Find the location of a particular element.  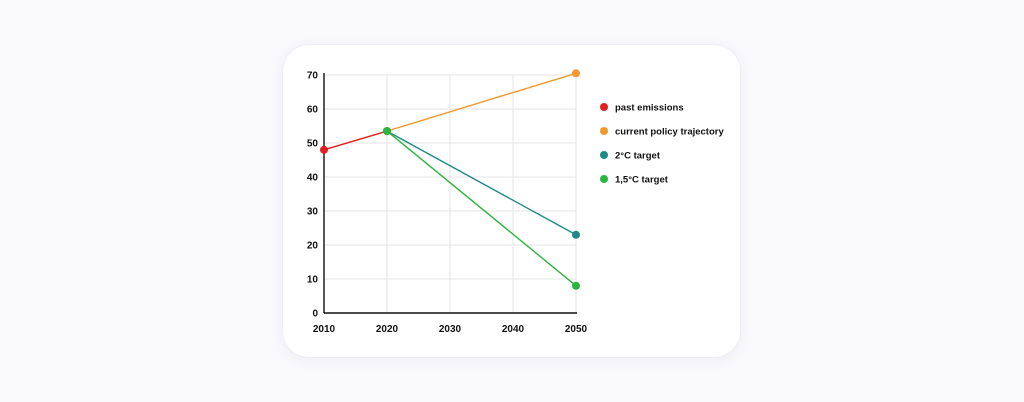

y-tick-label-70: 70 is located at coordinates (313, 76).